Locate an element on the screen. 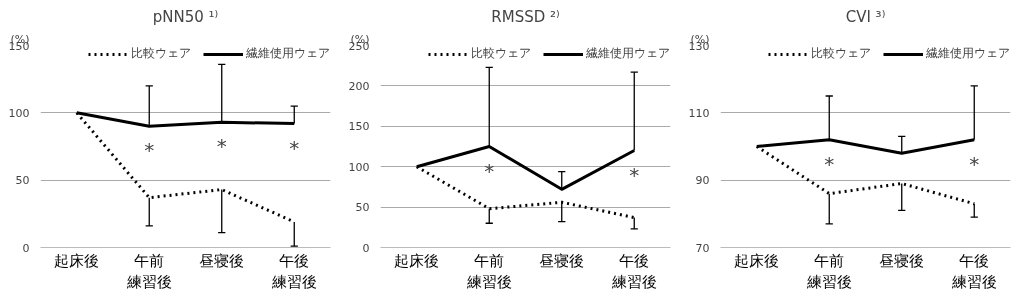  chart-title: CVI ³⁾ is located at coordinates (865, 16).